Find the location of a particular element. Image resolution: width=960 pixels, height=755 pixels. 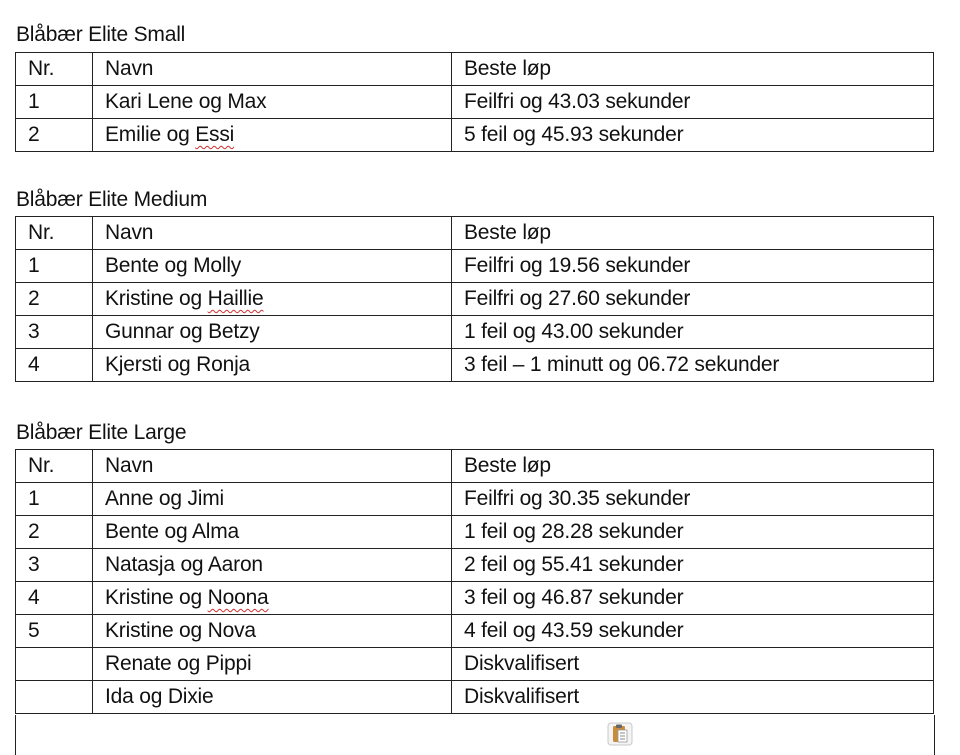

name-text: Bente og Alma is located at coordinates (172, 531).